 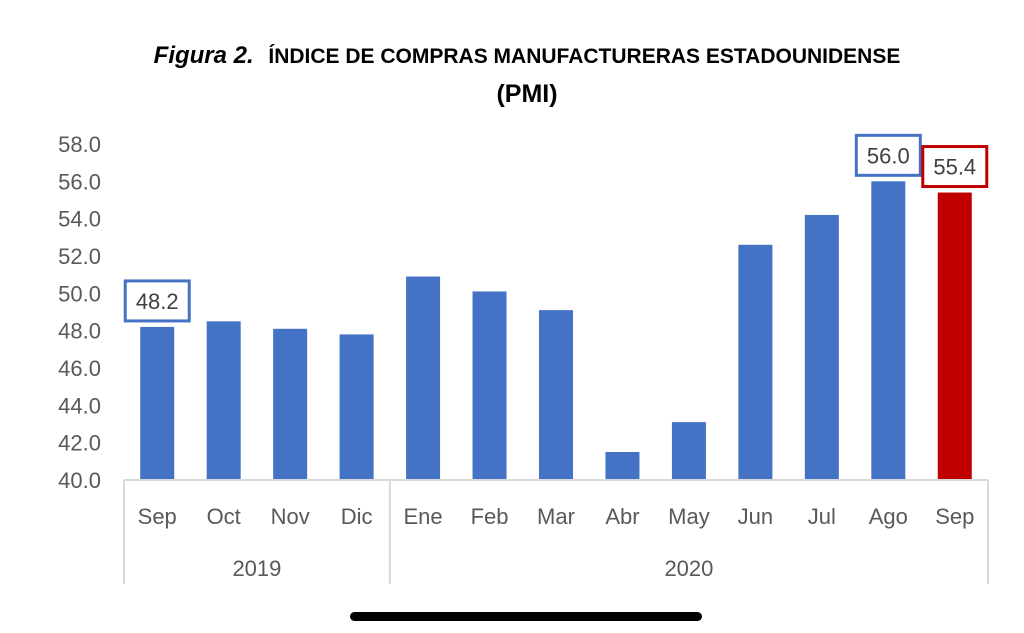 I want to click on x-tick-label: Jun, so click(x=755, y=516).